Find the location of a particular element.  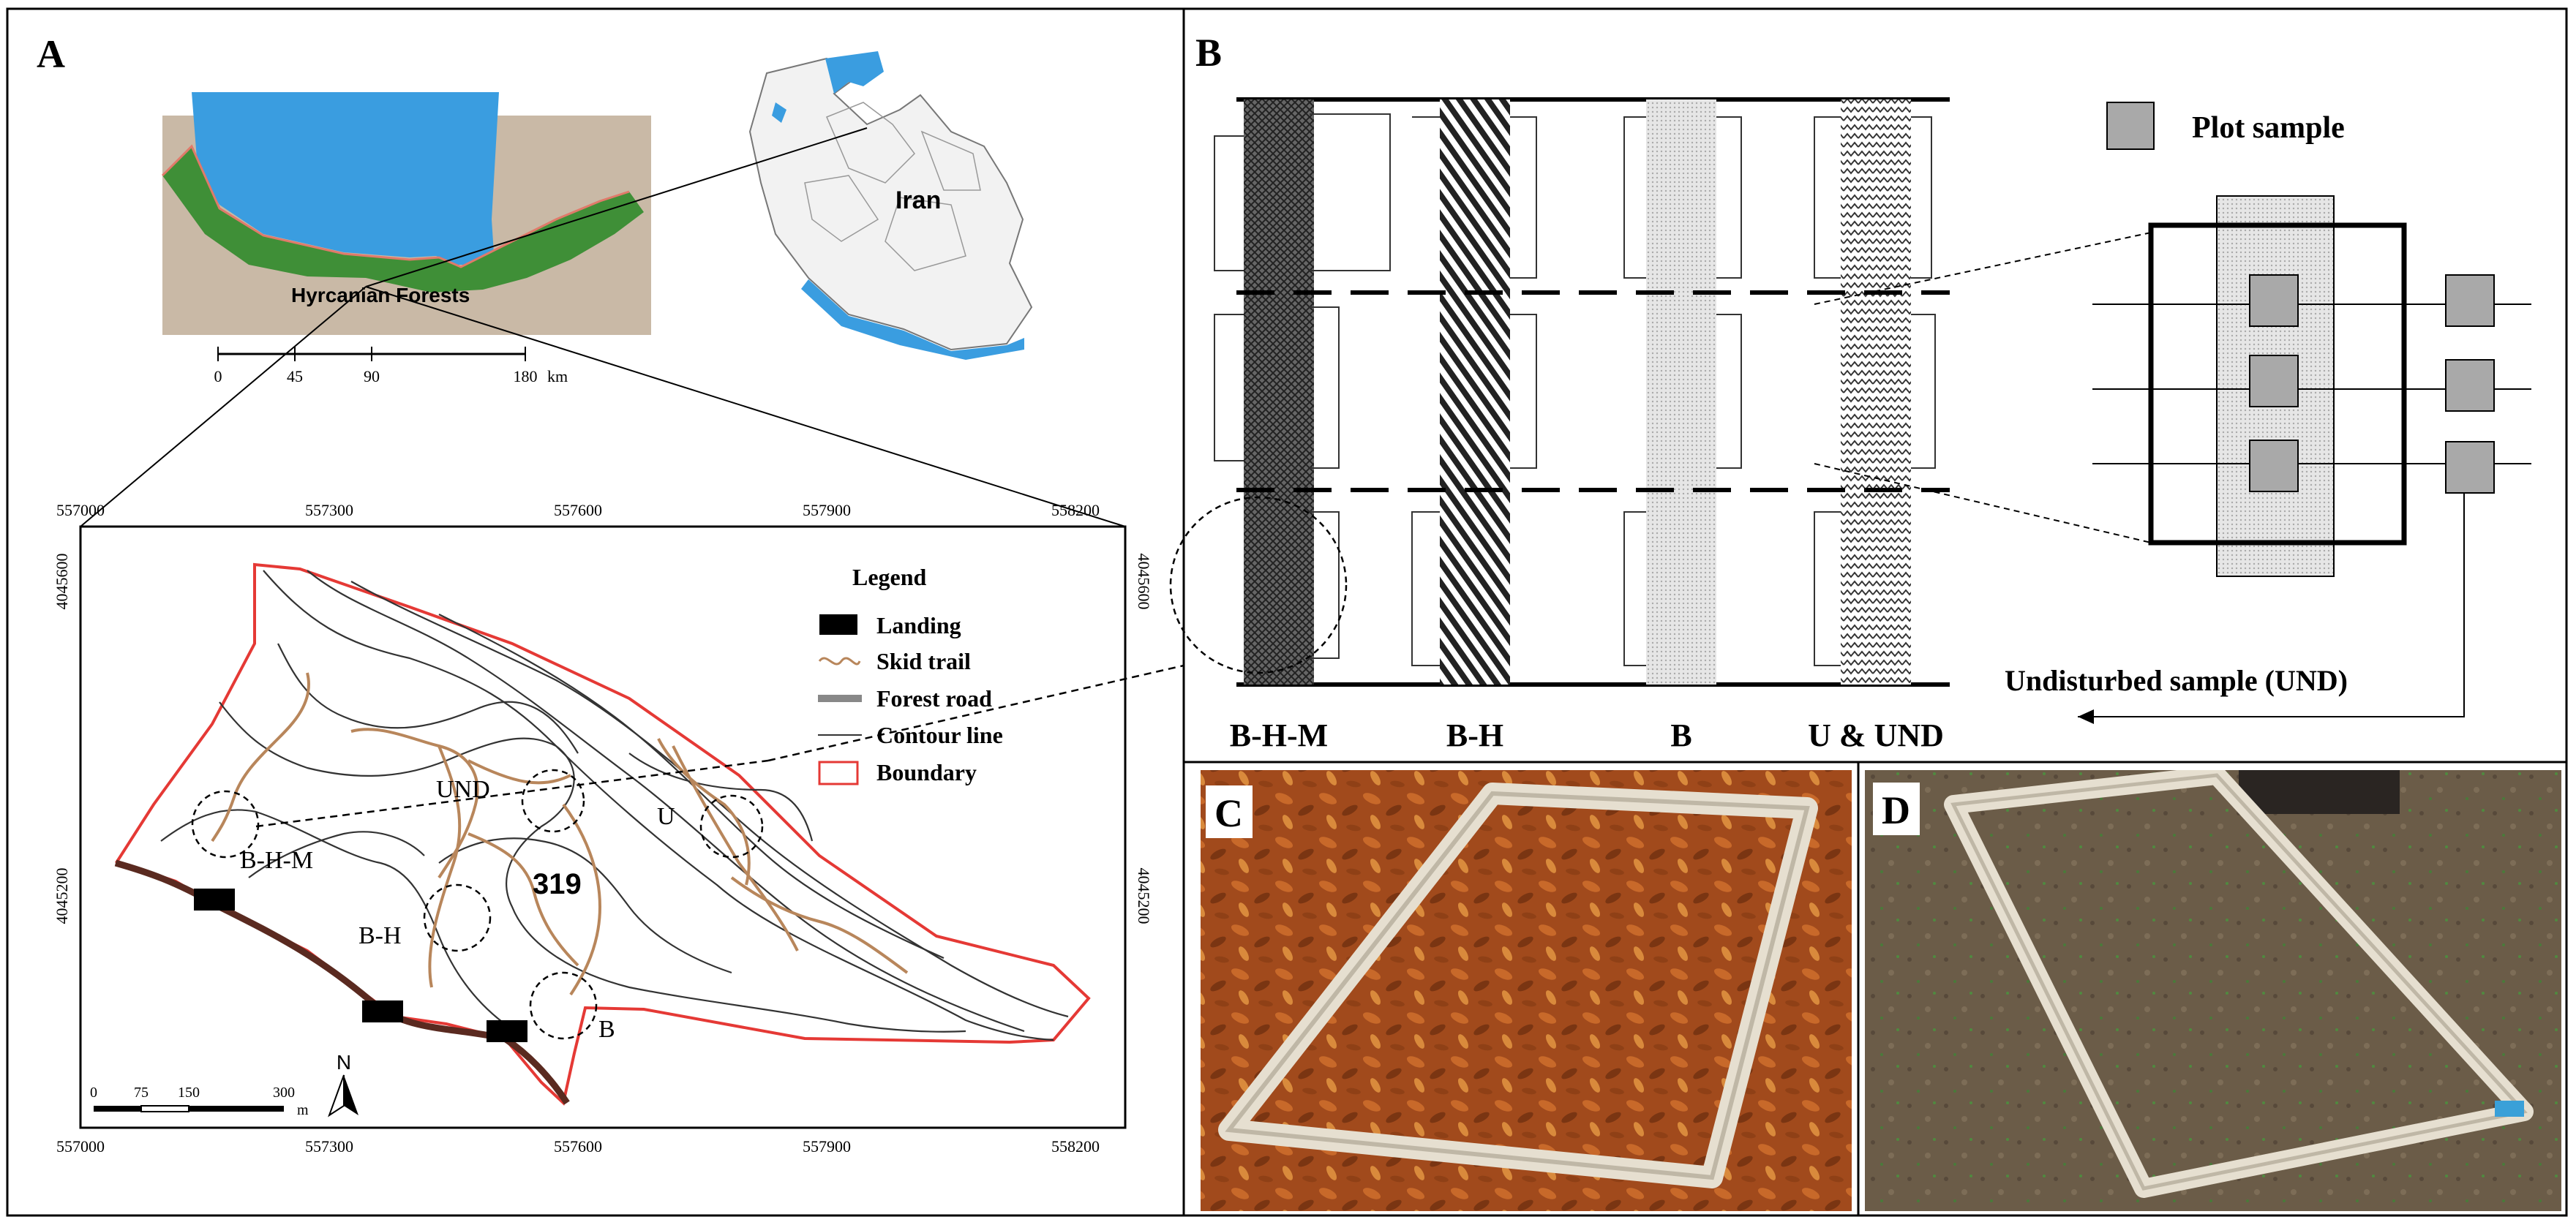

legend-boundary-swatch is located at coordinates (838, 773).